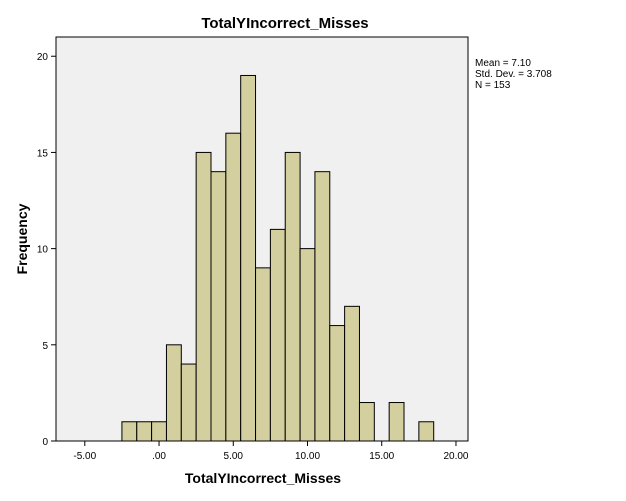  I want to click on chart-title: TotalYIncorrect_Misses, so click(284, 23).